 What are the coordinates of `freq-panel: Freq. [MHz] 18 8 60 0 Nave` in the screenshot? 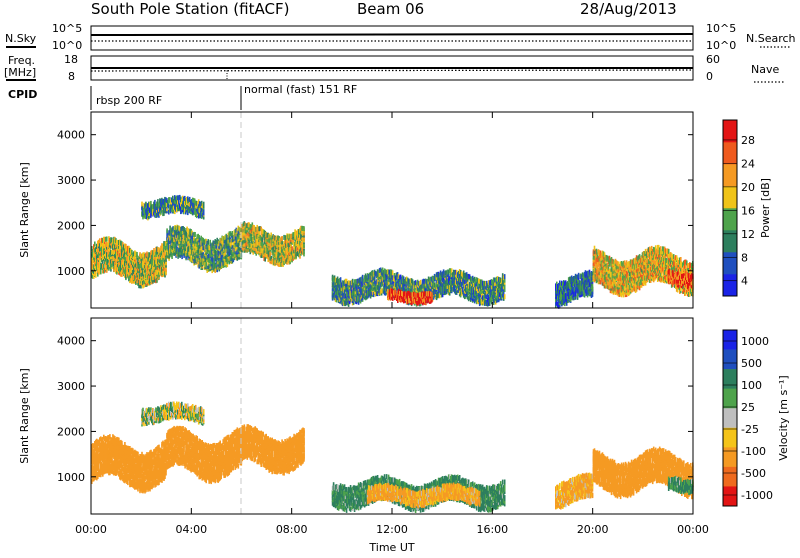 It's located at (394, 68).